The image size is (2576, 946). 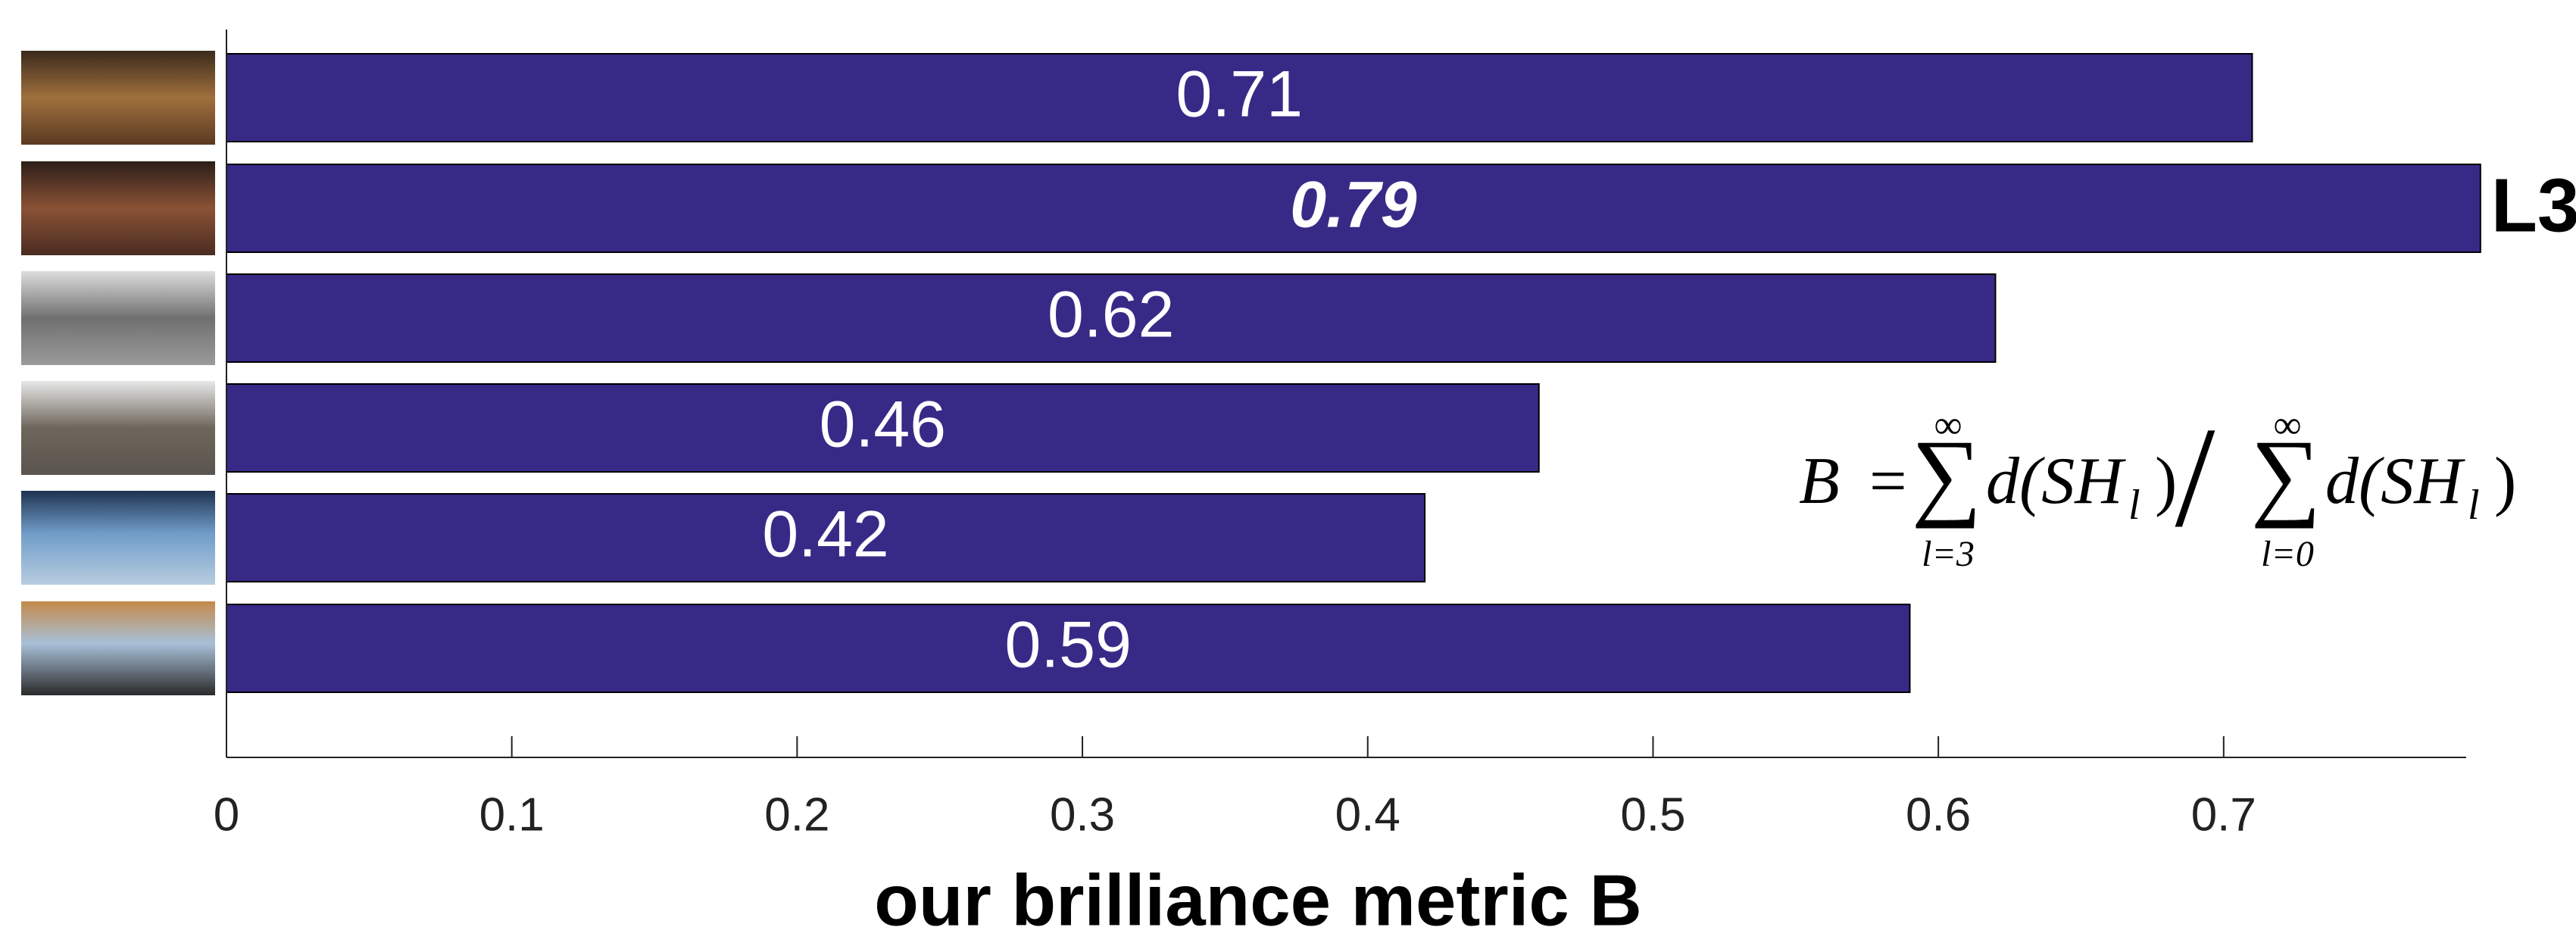 What do you see at coordinates (883, 425) in the screenshot?
I see `value-label: 0.46` at bounding box center [883, 425].